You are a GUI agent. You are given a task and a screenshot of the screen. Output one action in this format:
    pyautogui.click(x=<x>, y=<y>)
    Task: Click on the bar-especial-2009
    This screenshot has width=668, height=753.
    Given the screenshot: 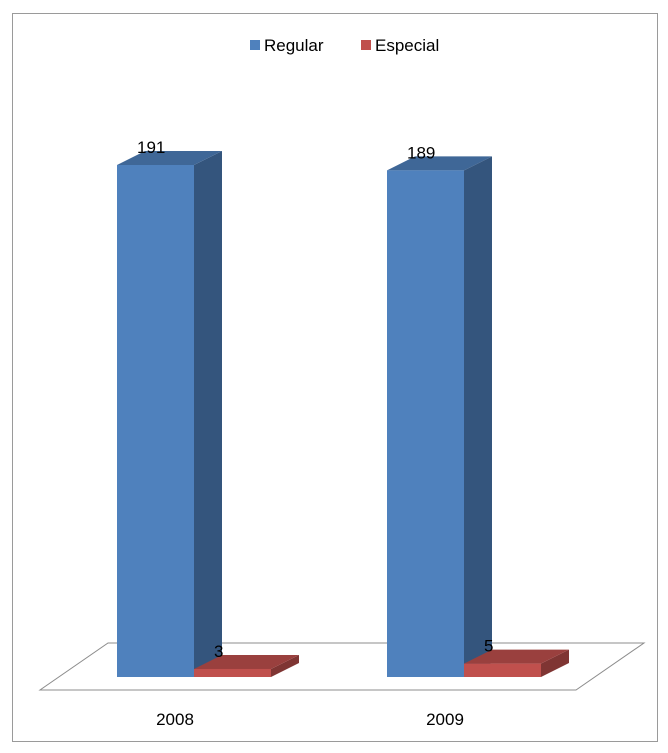 What is the action you would take?
    pyautogui.click(x=516, y=663)
    